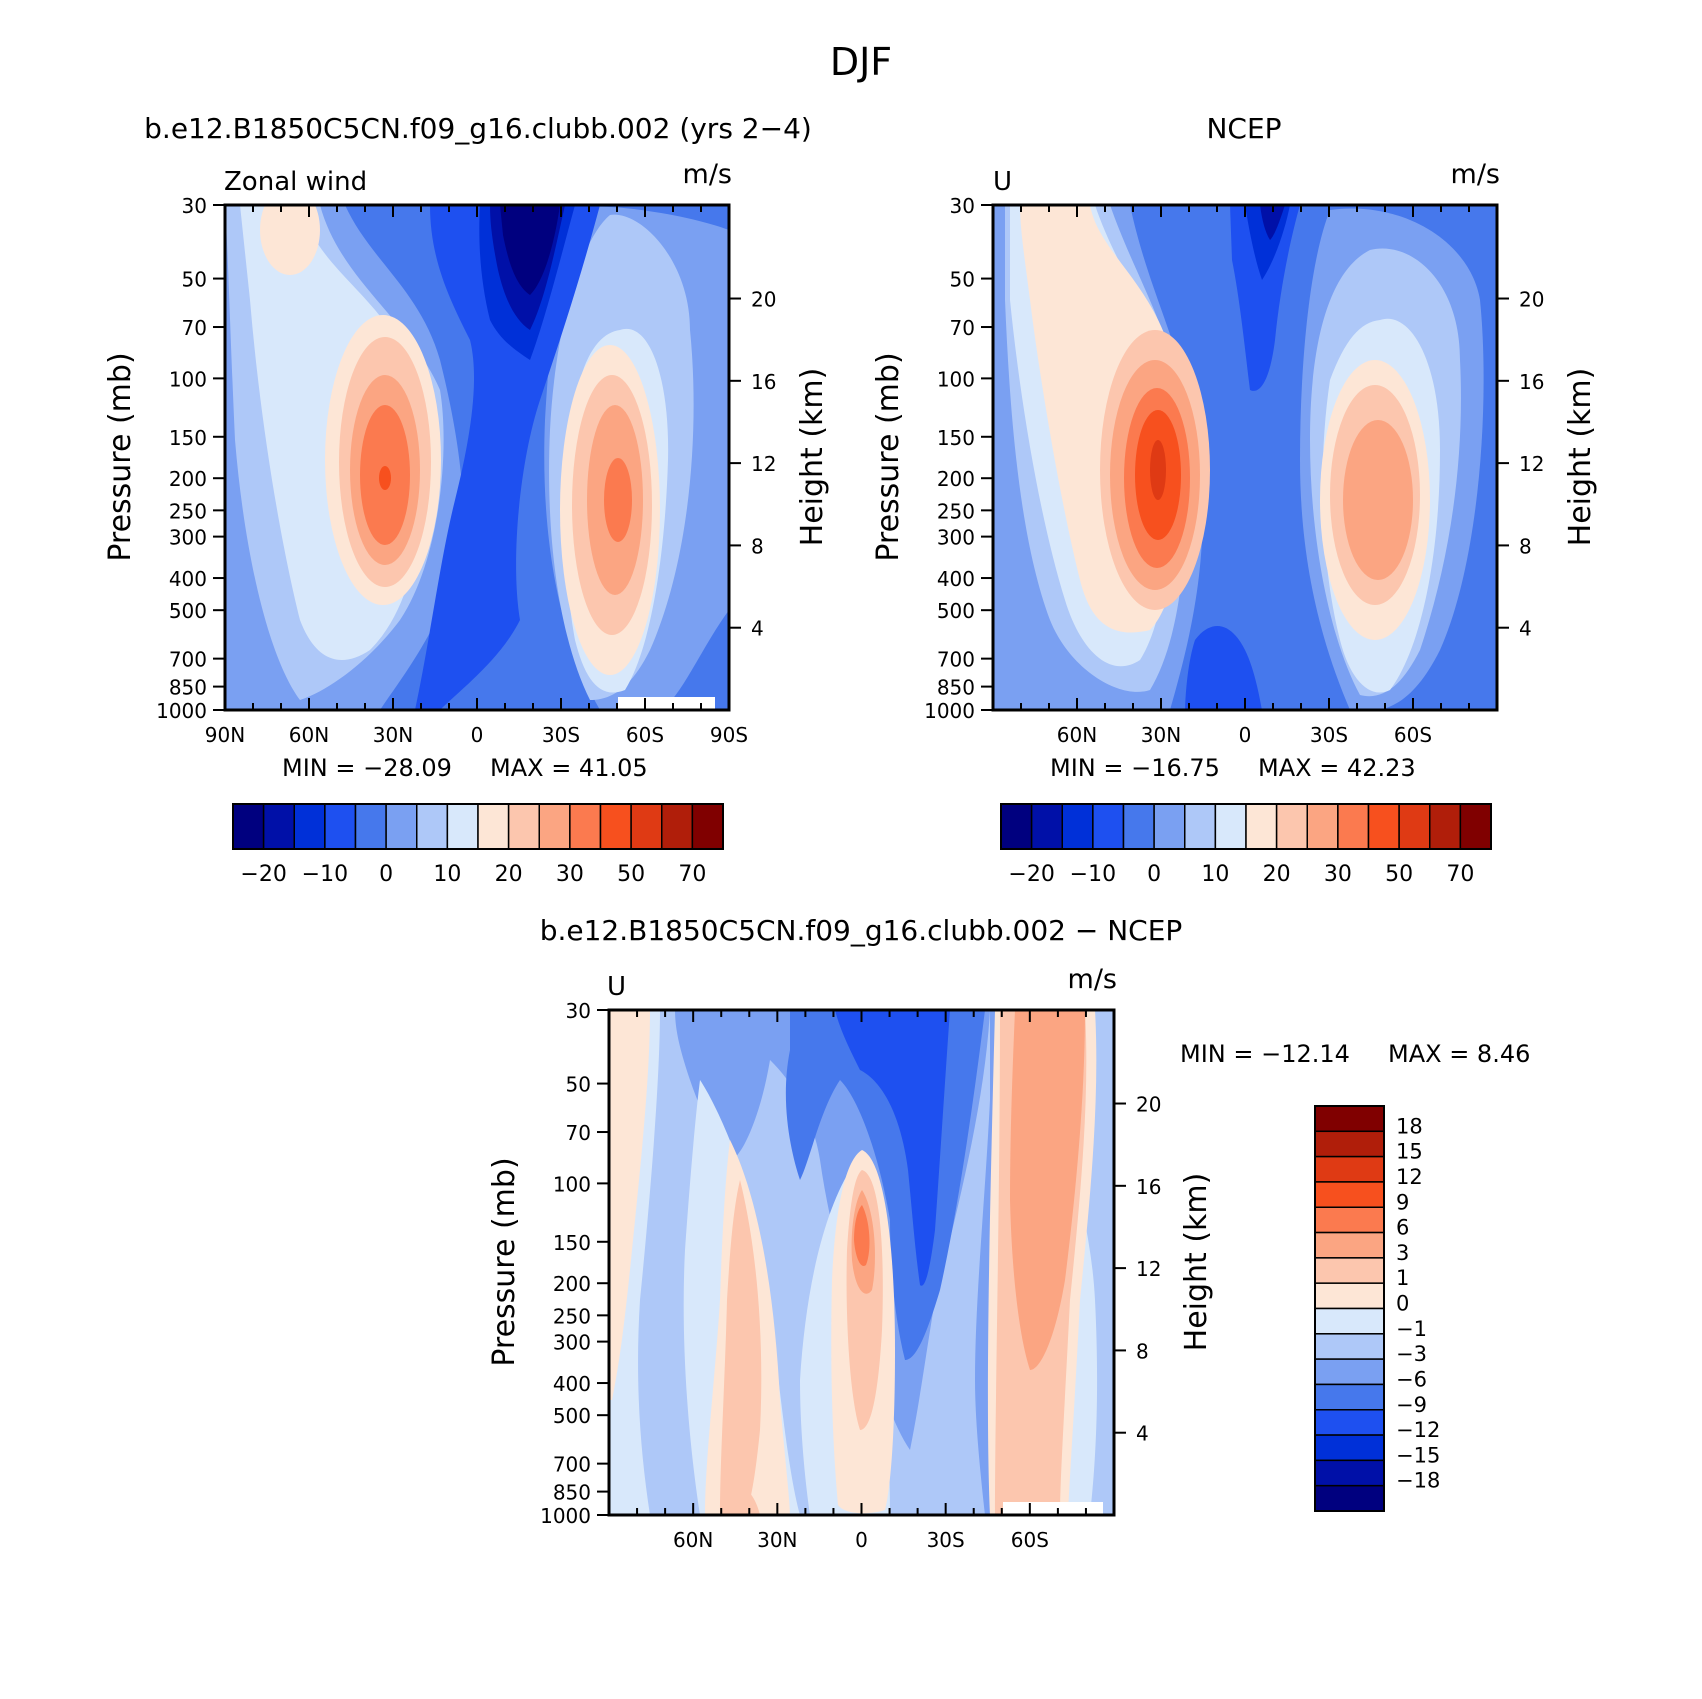  Describe the element at coordinates (946, 1540) in the screenshot. I see `x-tick-label: 30S` at that location.